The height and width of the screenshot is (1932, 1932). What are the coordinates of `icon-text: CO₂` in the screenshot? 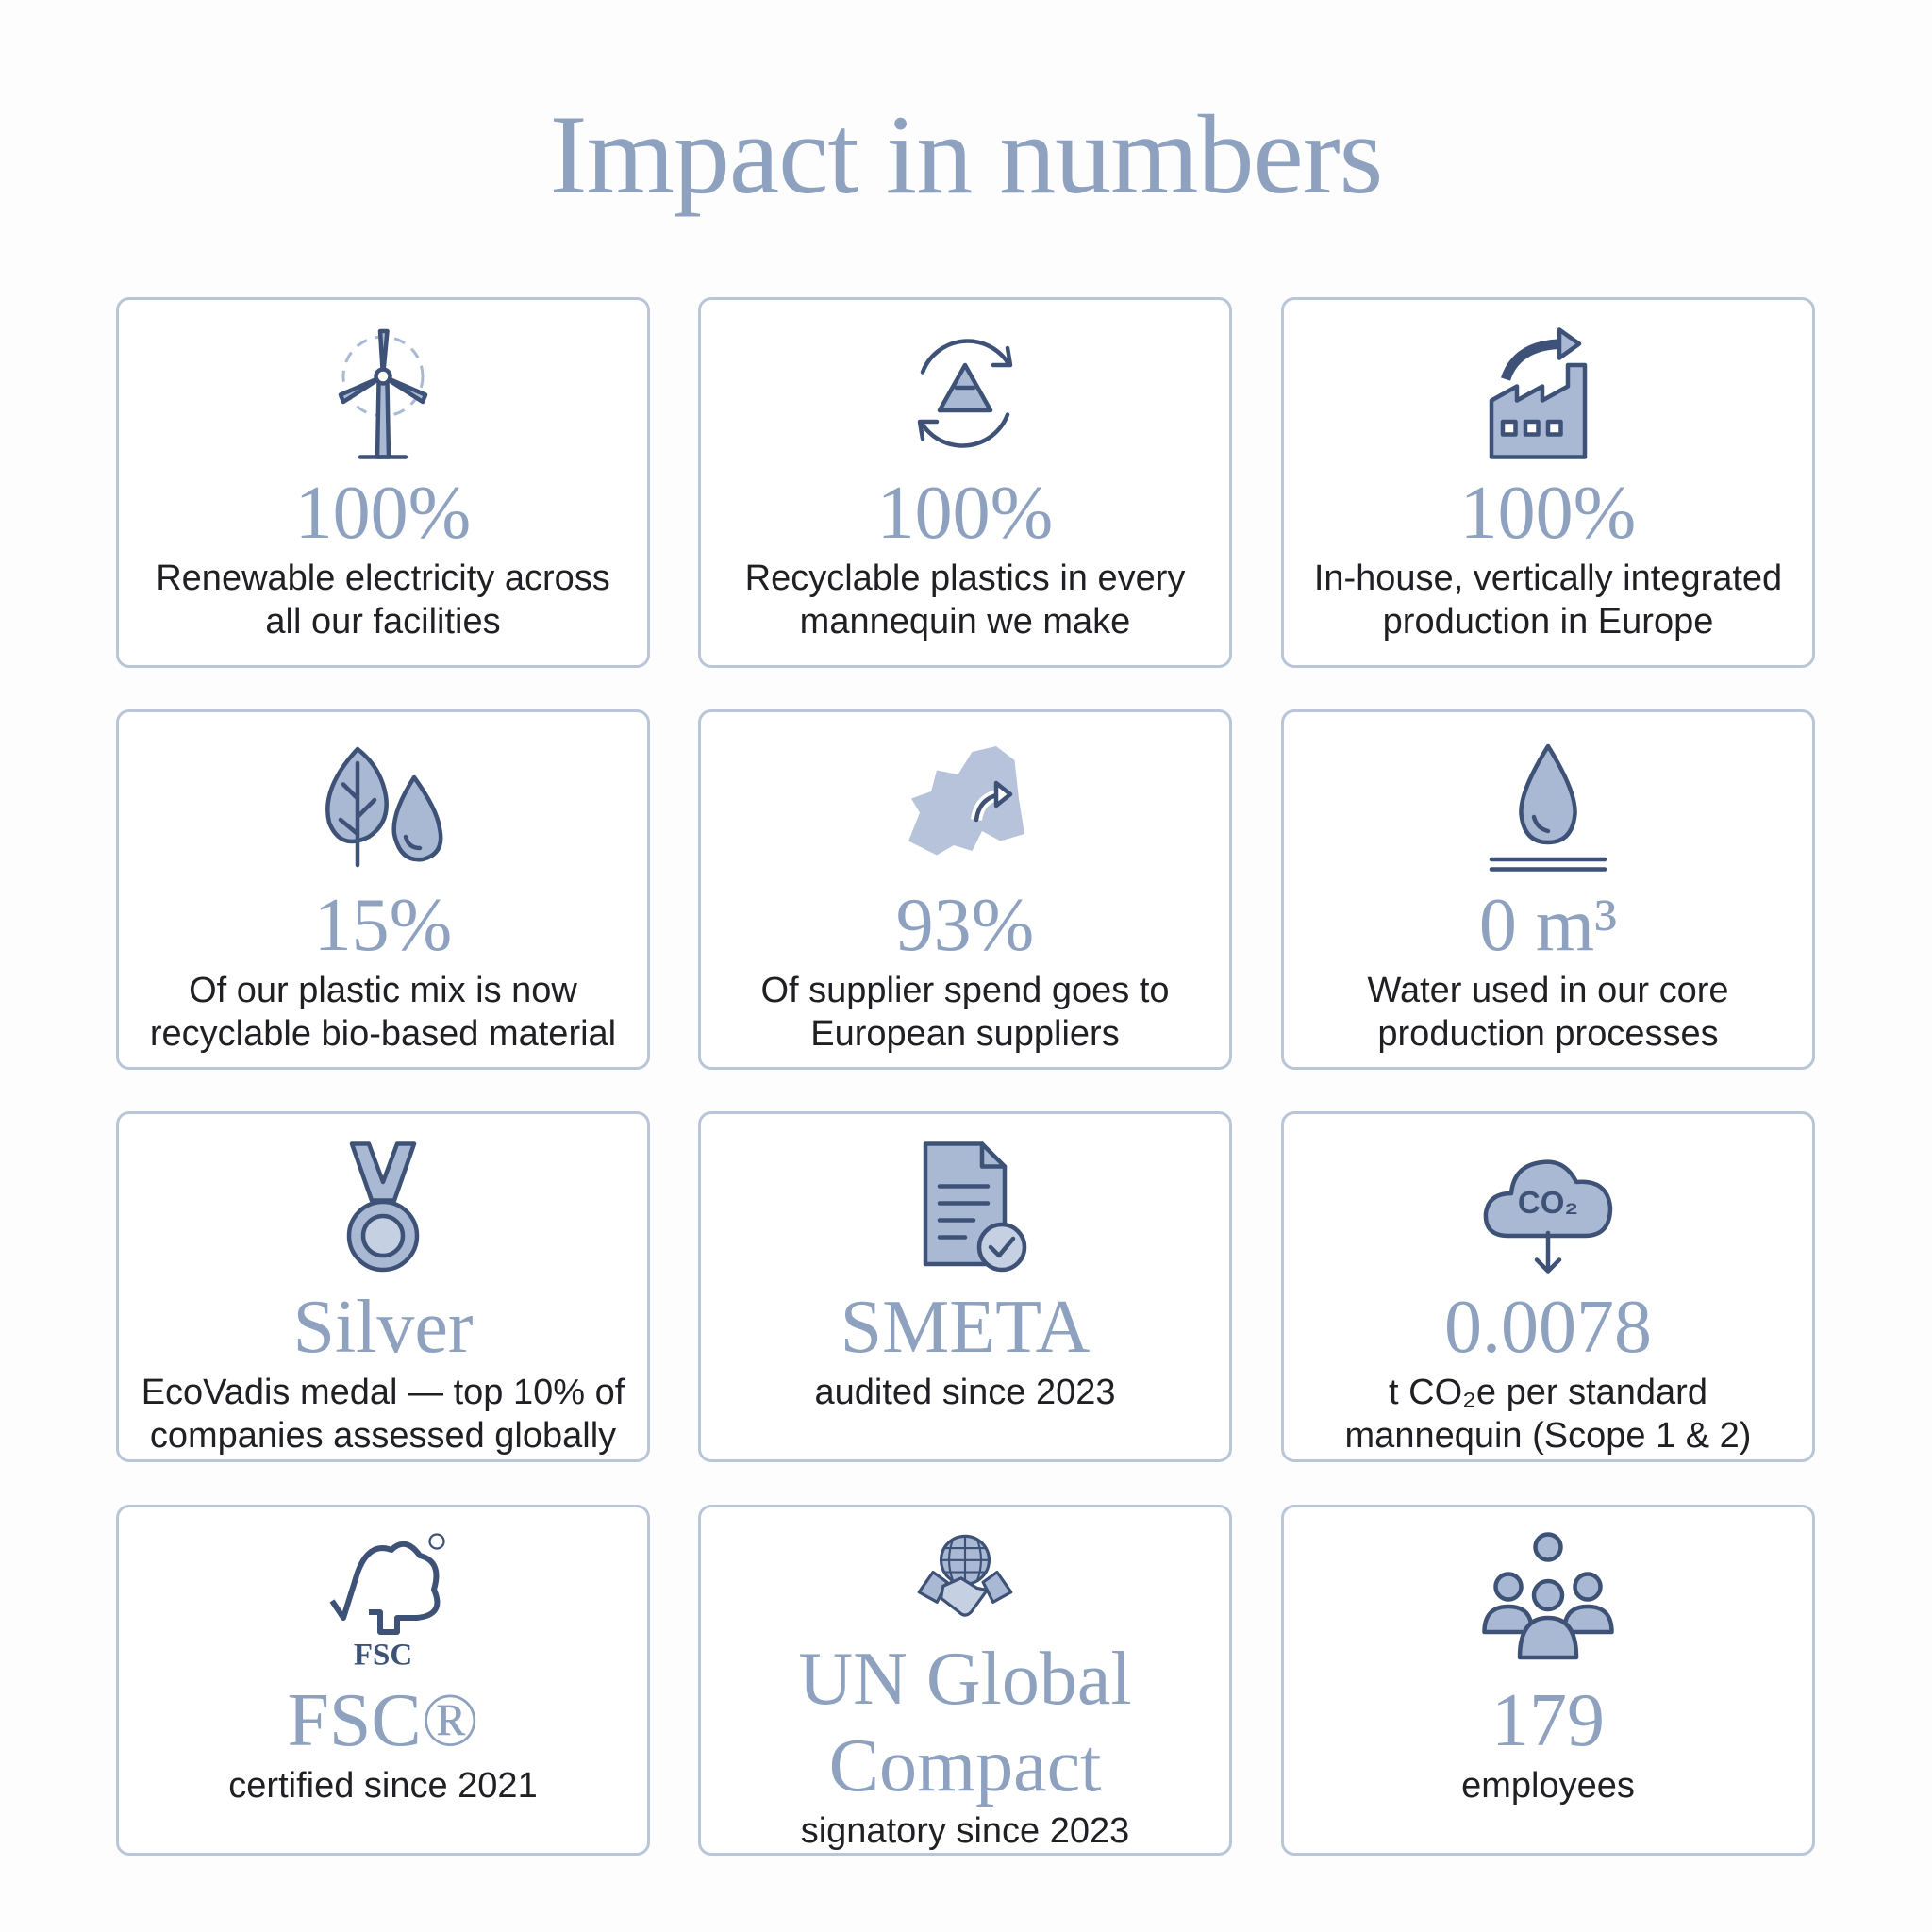 It's located at (1548, 1202).